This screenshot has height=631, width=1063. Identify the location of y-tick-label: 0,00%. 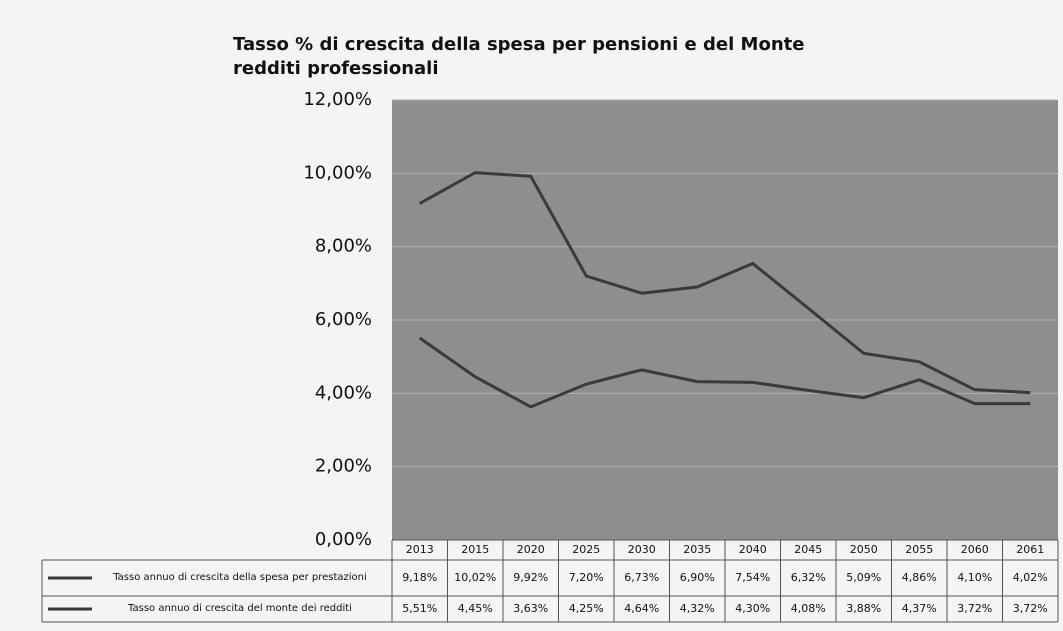
(343, 539).